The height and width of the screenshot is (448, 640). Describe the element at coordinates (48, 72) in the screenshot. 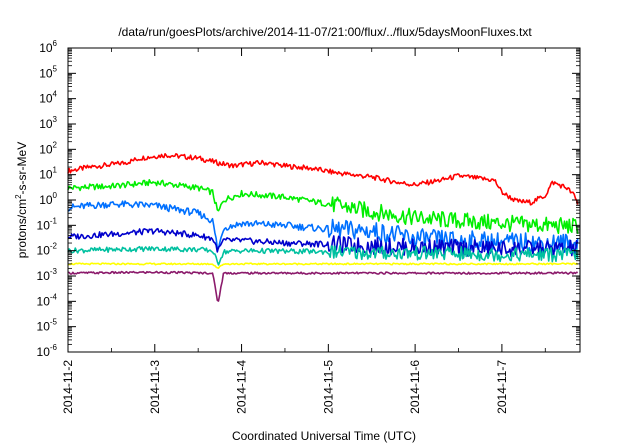

I see `y-tick-label: 10⁵` at that location.